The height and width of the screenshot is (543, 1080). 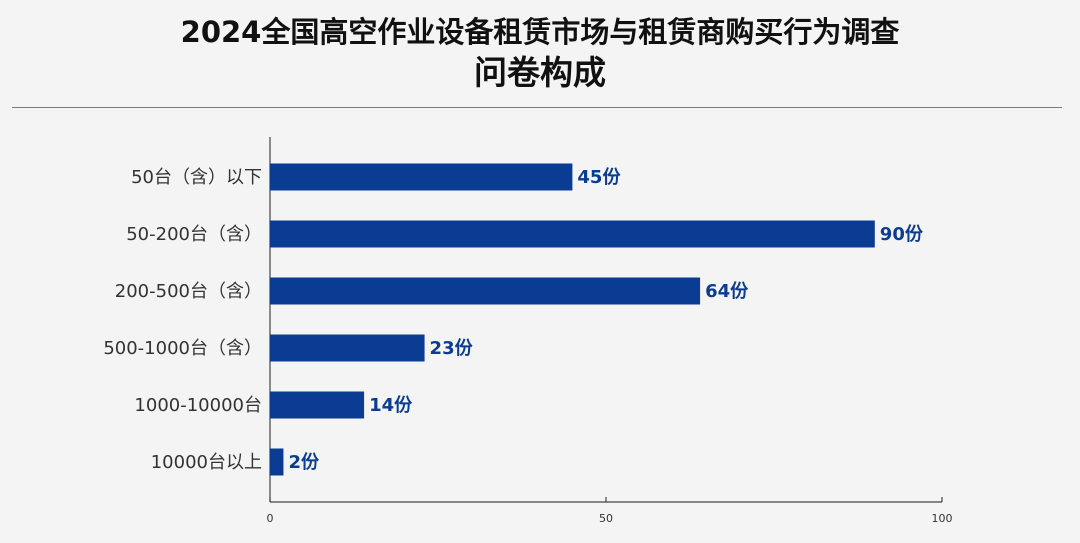 I want to click on x-tick-label: 100, so click(x=942, y=518).